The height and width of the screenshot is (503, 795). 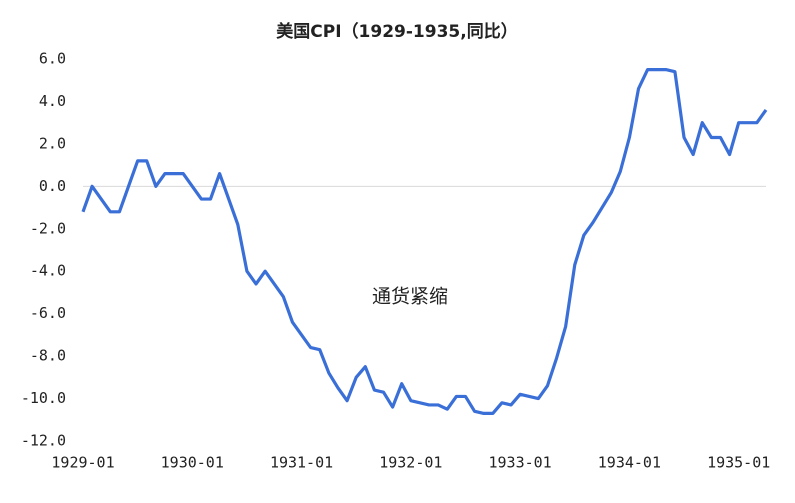 What do you see at coordinates (43, 441) in the screenshot?
I see `y-tick-label: -12.0` at bounding box center [43, 441].